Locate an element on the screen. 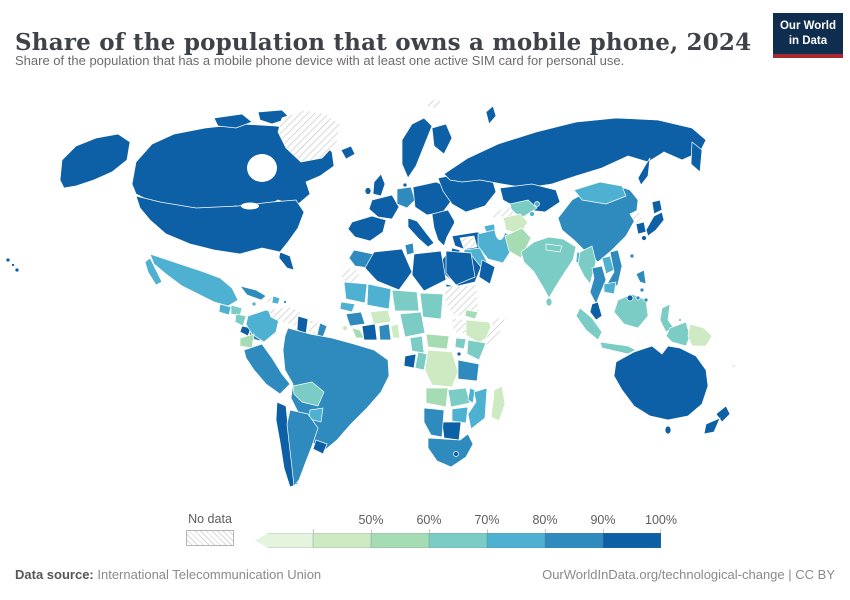  country-france is located at coordinates (384, 207).